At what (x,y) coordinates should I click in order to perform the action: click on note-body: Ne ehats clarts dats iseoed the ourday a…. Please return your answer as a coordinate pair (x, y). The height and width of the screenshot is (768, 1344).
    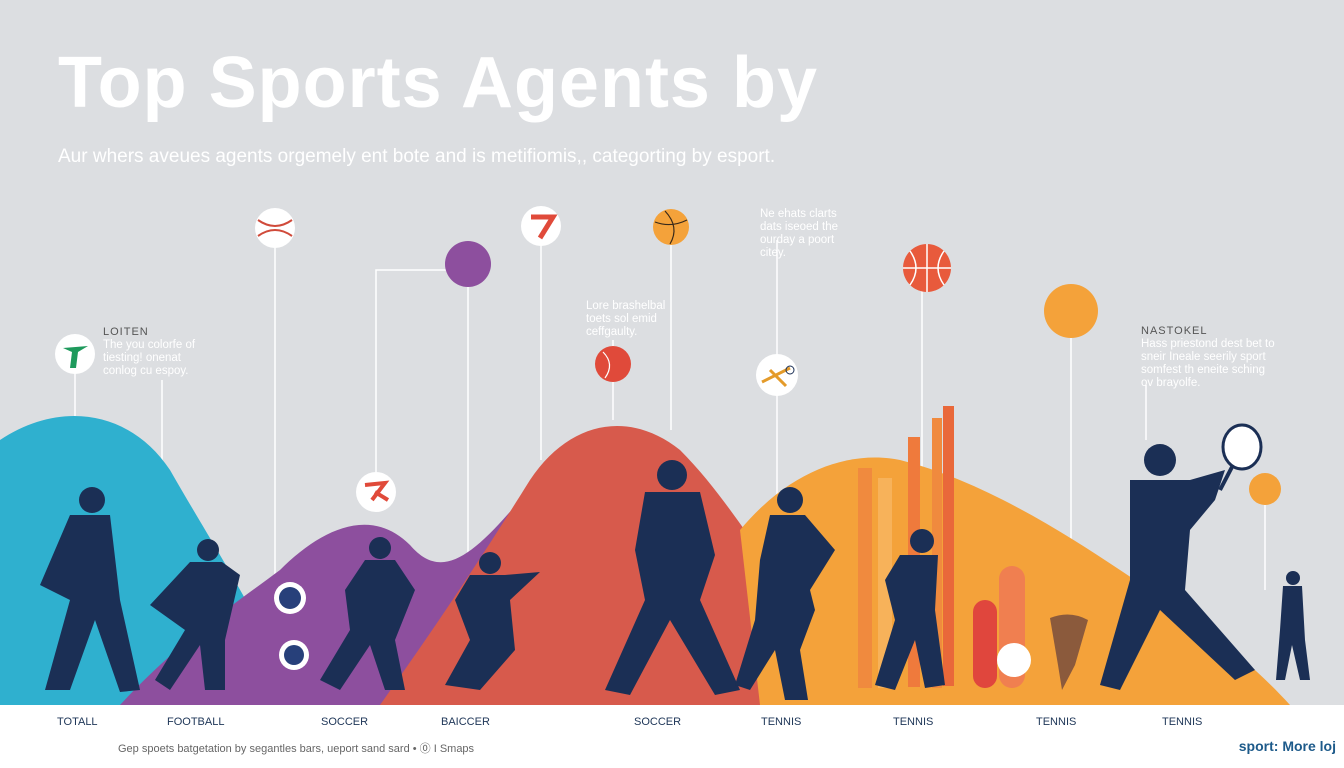
    Looking at the image, I should click on (799, 233).